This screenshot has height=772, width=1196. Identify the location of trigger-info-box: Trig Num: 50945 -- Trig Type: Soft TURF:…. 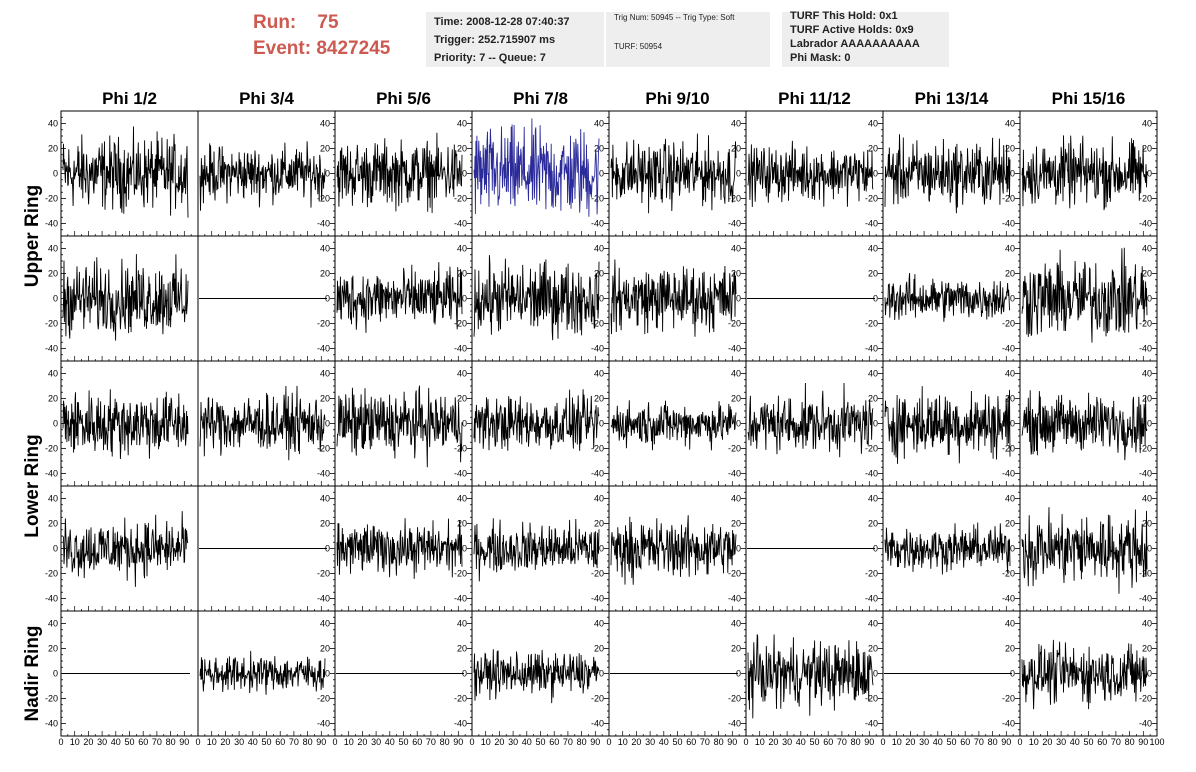
(688, 39).